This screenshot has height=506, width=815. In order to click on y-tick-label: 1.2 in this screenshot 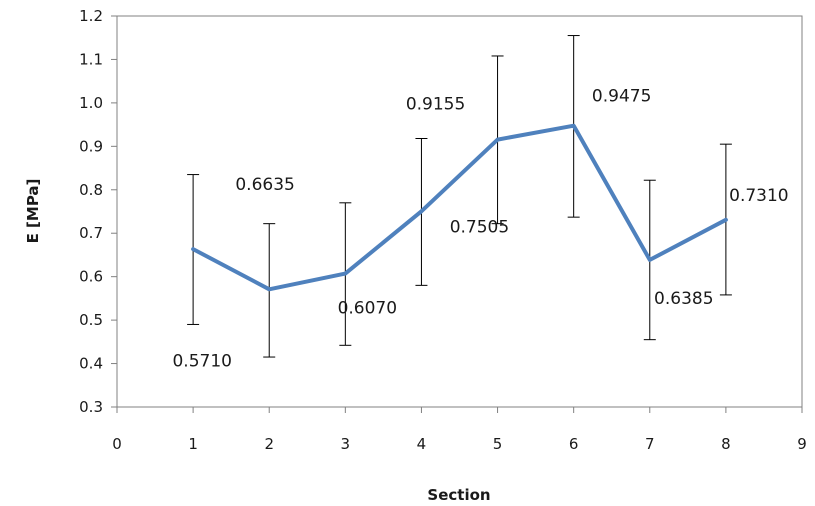, I will do `click(91, 16)`.